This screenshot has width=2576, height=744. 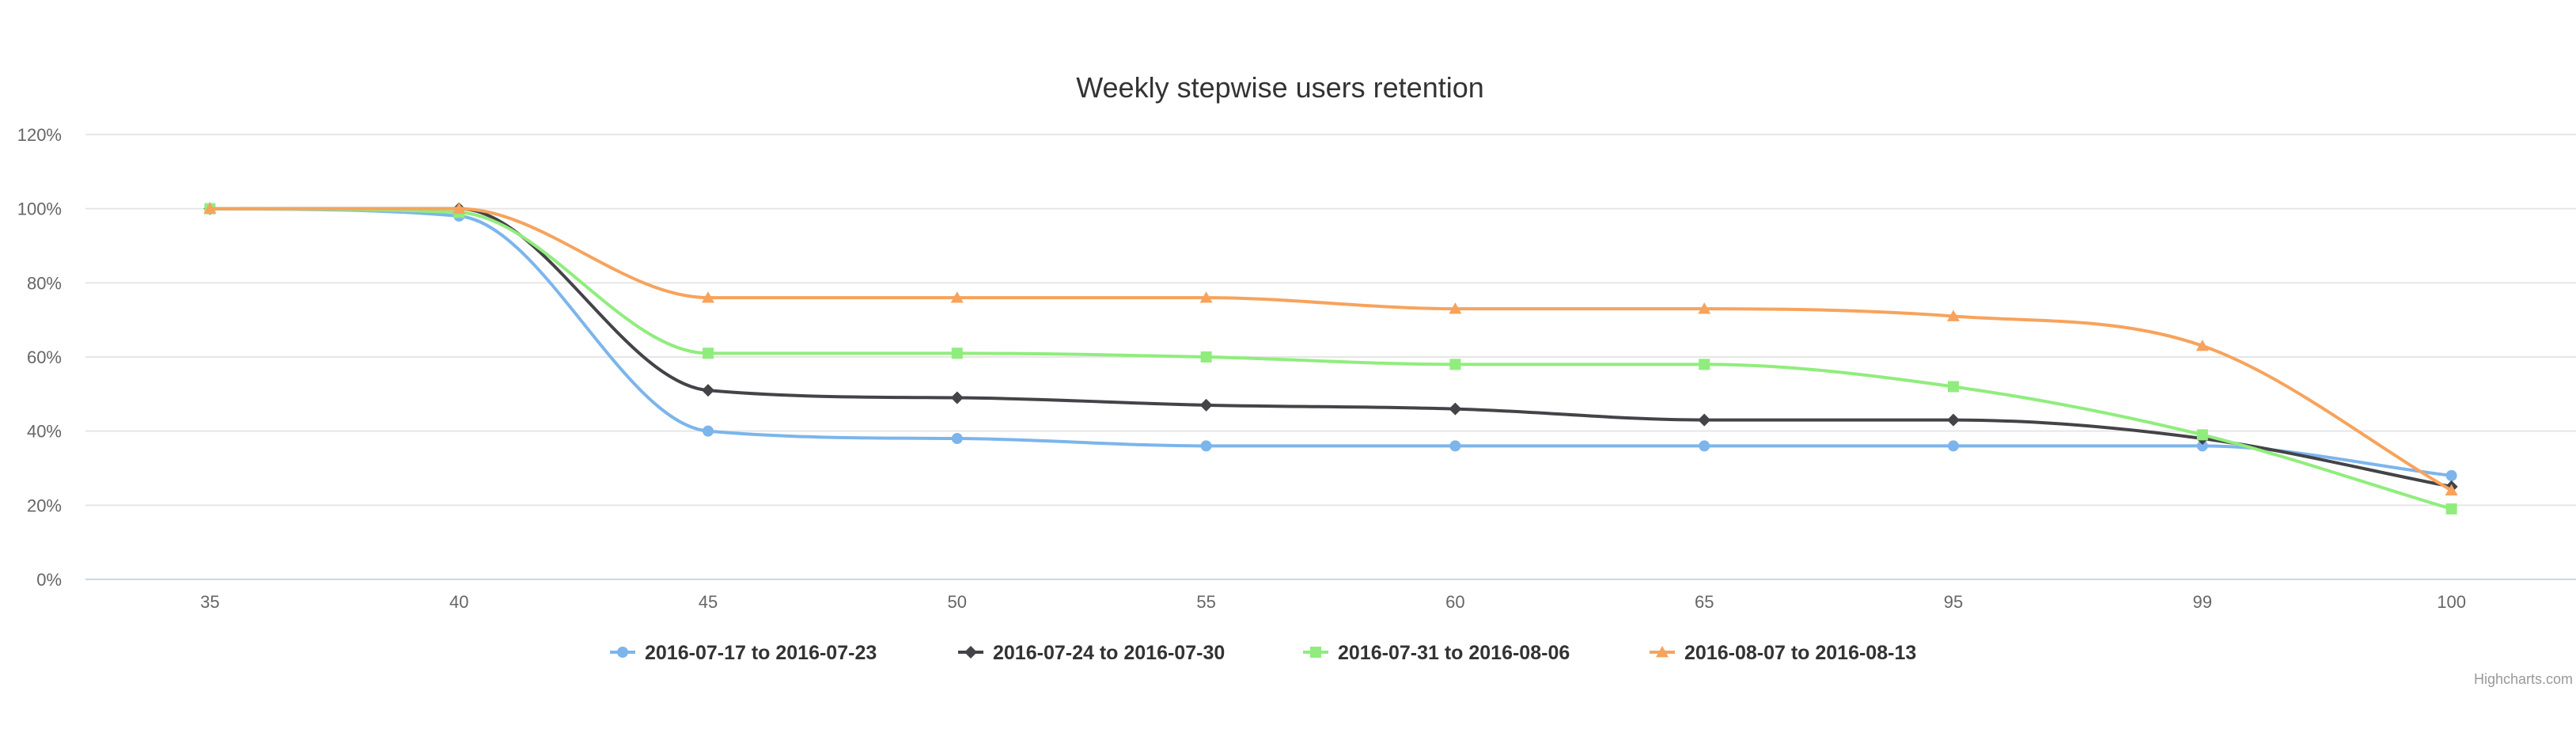 What do you see at coordinates (458, 602) in the screenshot?
I see `x-tick-label: 40` at bounding box center [458, 602].